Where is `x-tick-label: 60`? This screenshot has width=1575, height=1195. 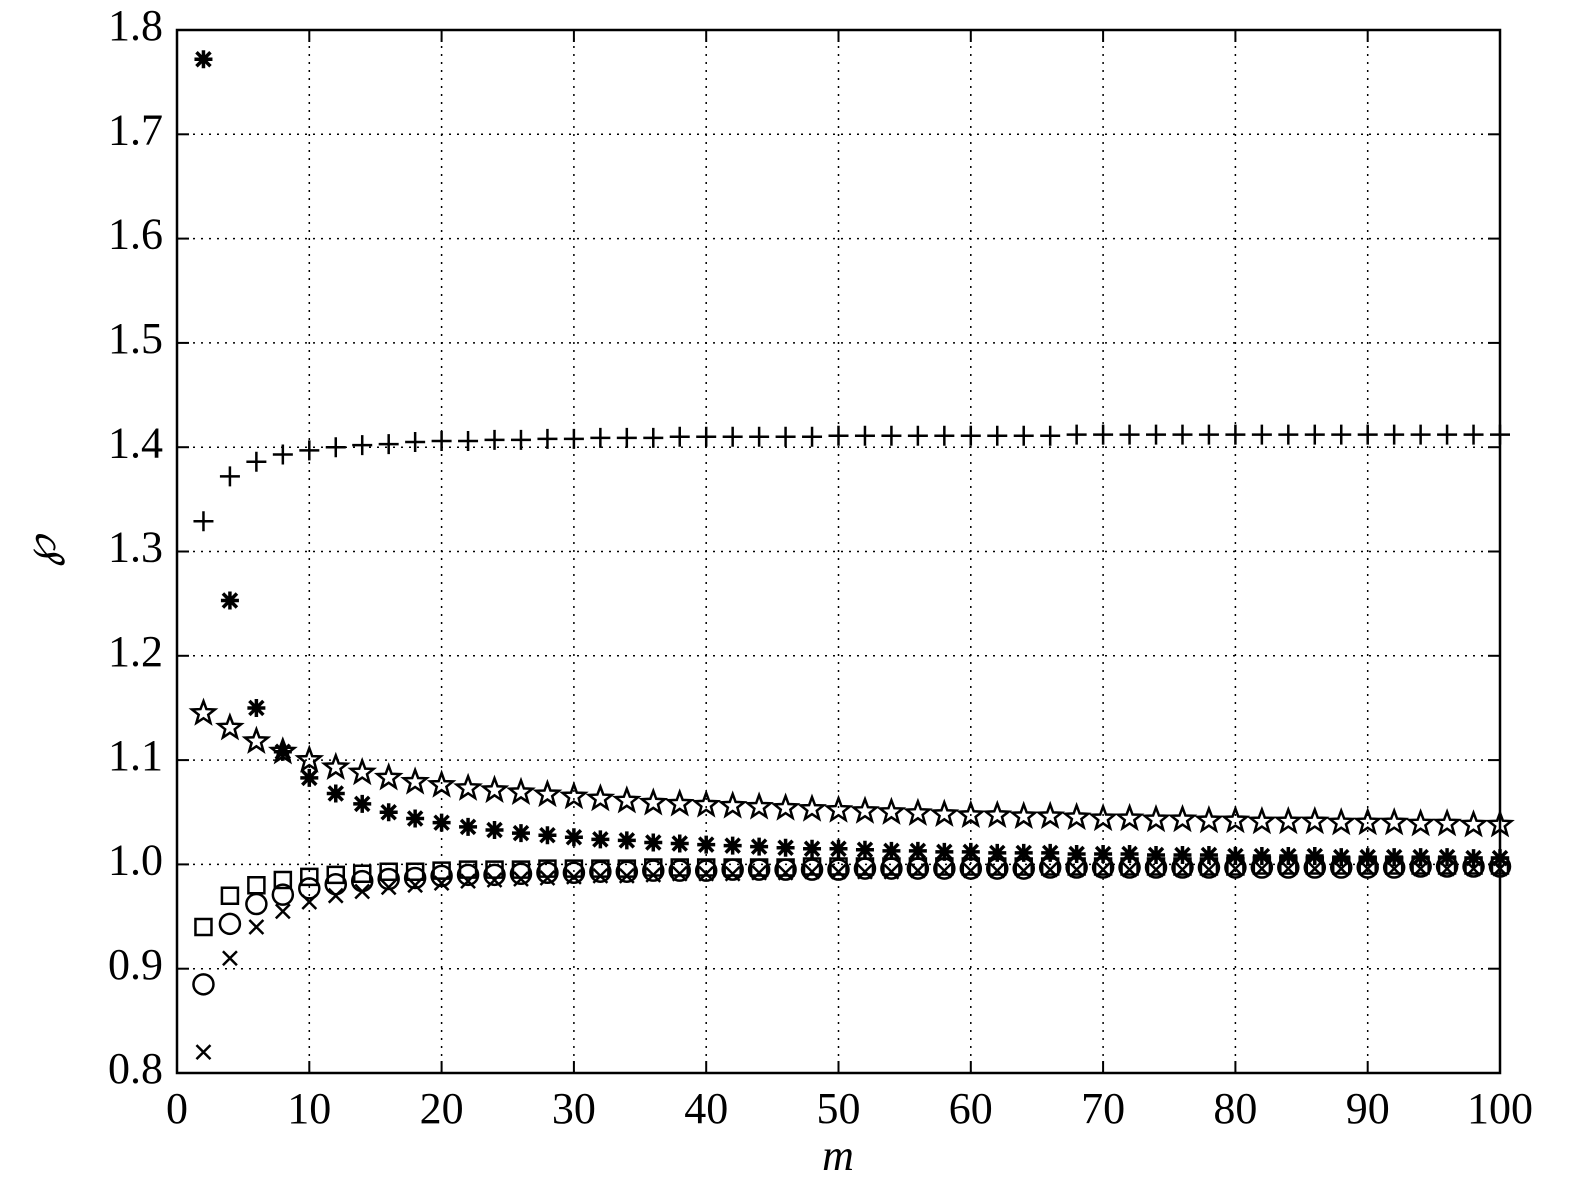 x-tick-label: 60 is located at coordinates (971, 1108).